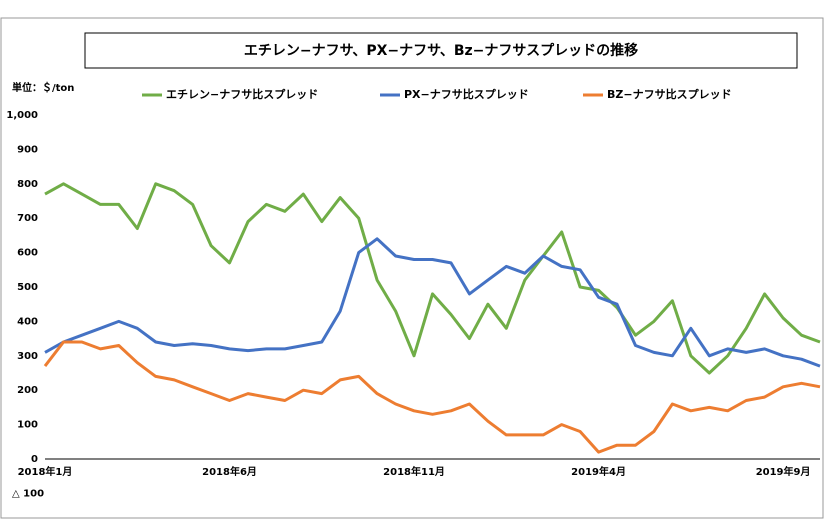 The image size is (825, 519). What do you see at coordinates (22, 115) in the screenshot?
I see `y-tick-label: 1,000` at bounding box center [22, 115].